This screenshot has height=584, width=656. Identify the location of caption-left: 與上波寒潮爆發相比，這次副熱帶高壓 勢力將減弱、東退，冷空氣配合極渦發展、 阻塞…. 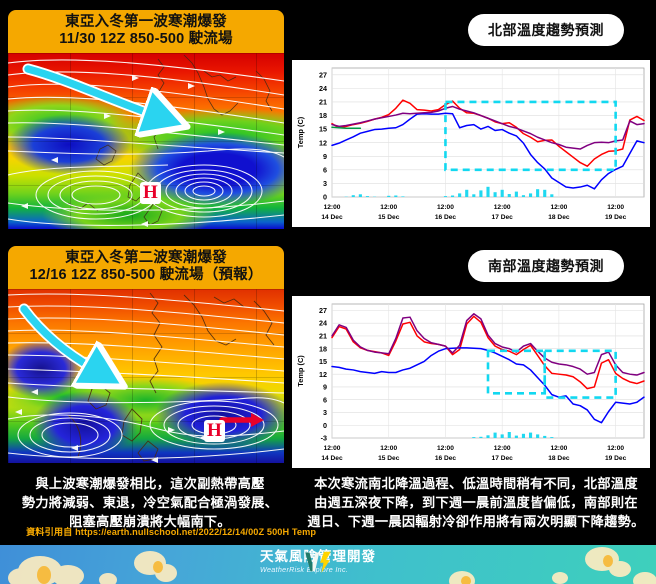
(150, 502).